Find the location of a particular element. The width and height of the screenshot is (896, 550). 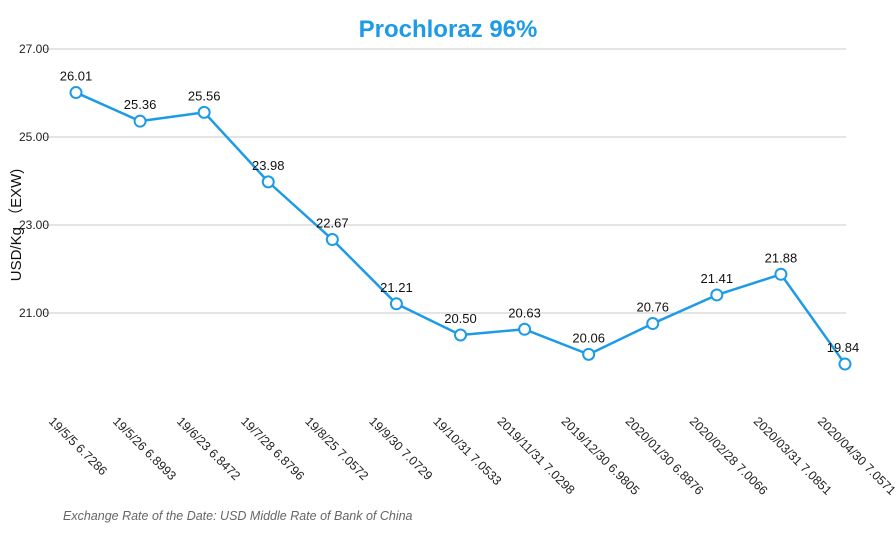

y-tick-label: 27.00 is located at coordinates (34, 49).